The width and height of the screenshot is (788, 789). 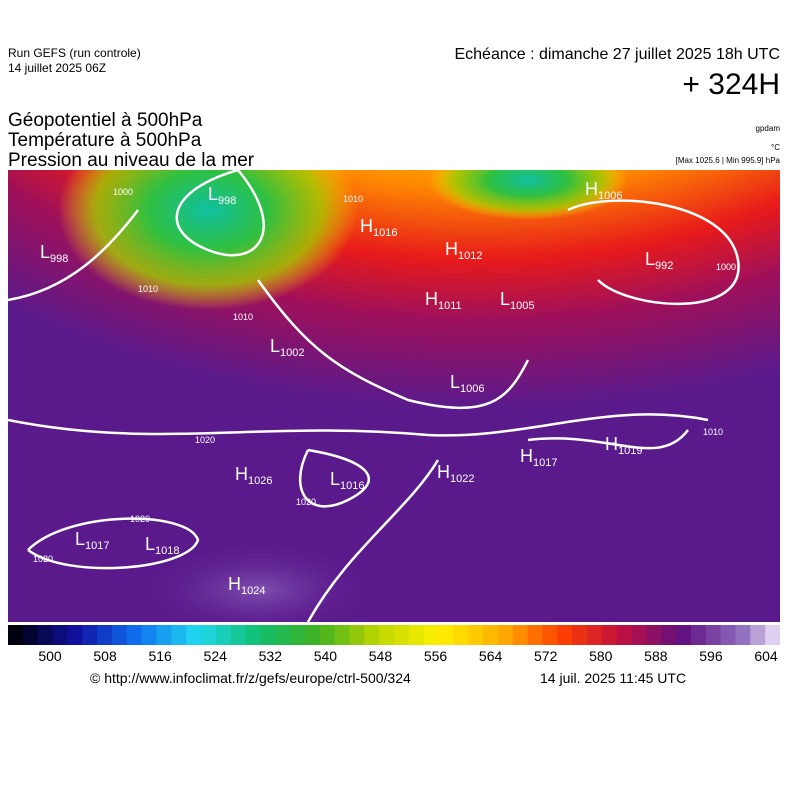 I want to click on colorbar-label: 580, so click(x=601, y=656).